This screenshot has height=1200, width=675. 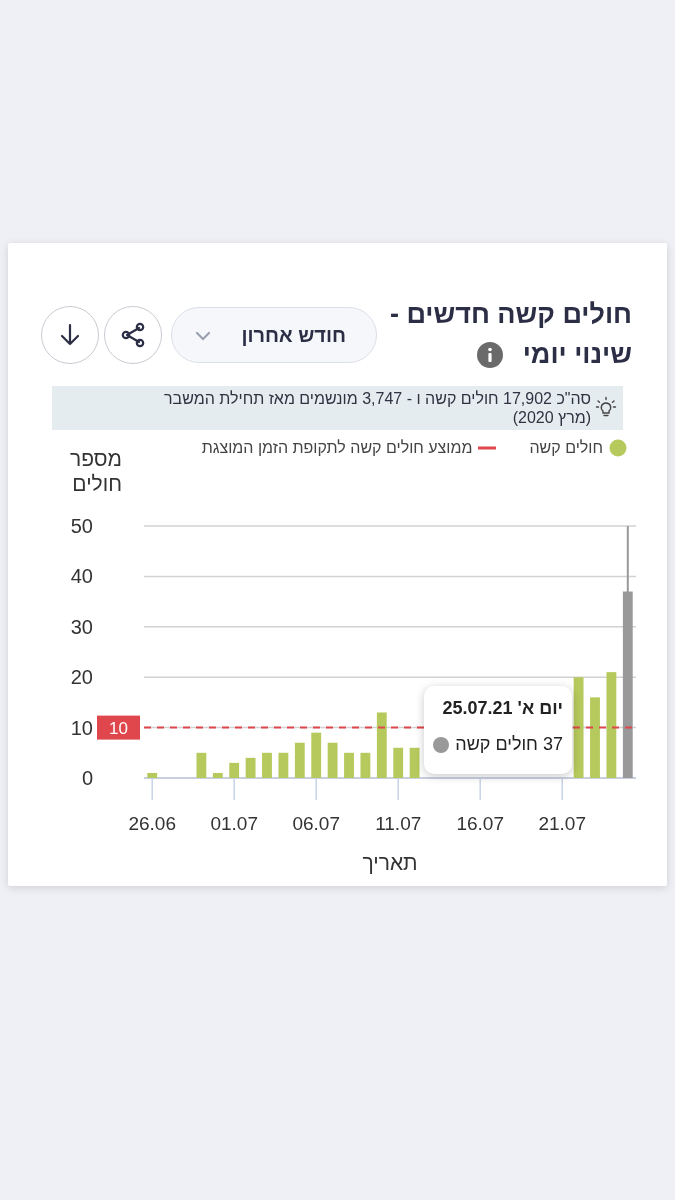 What do you see at coordinates (390, 862) in the screenshot?
I see `x-axis-title: תאריך` at bounding box center [390, 862].